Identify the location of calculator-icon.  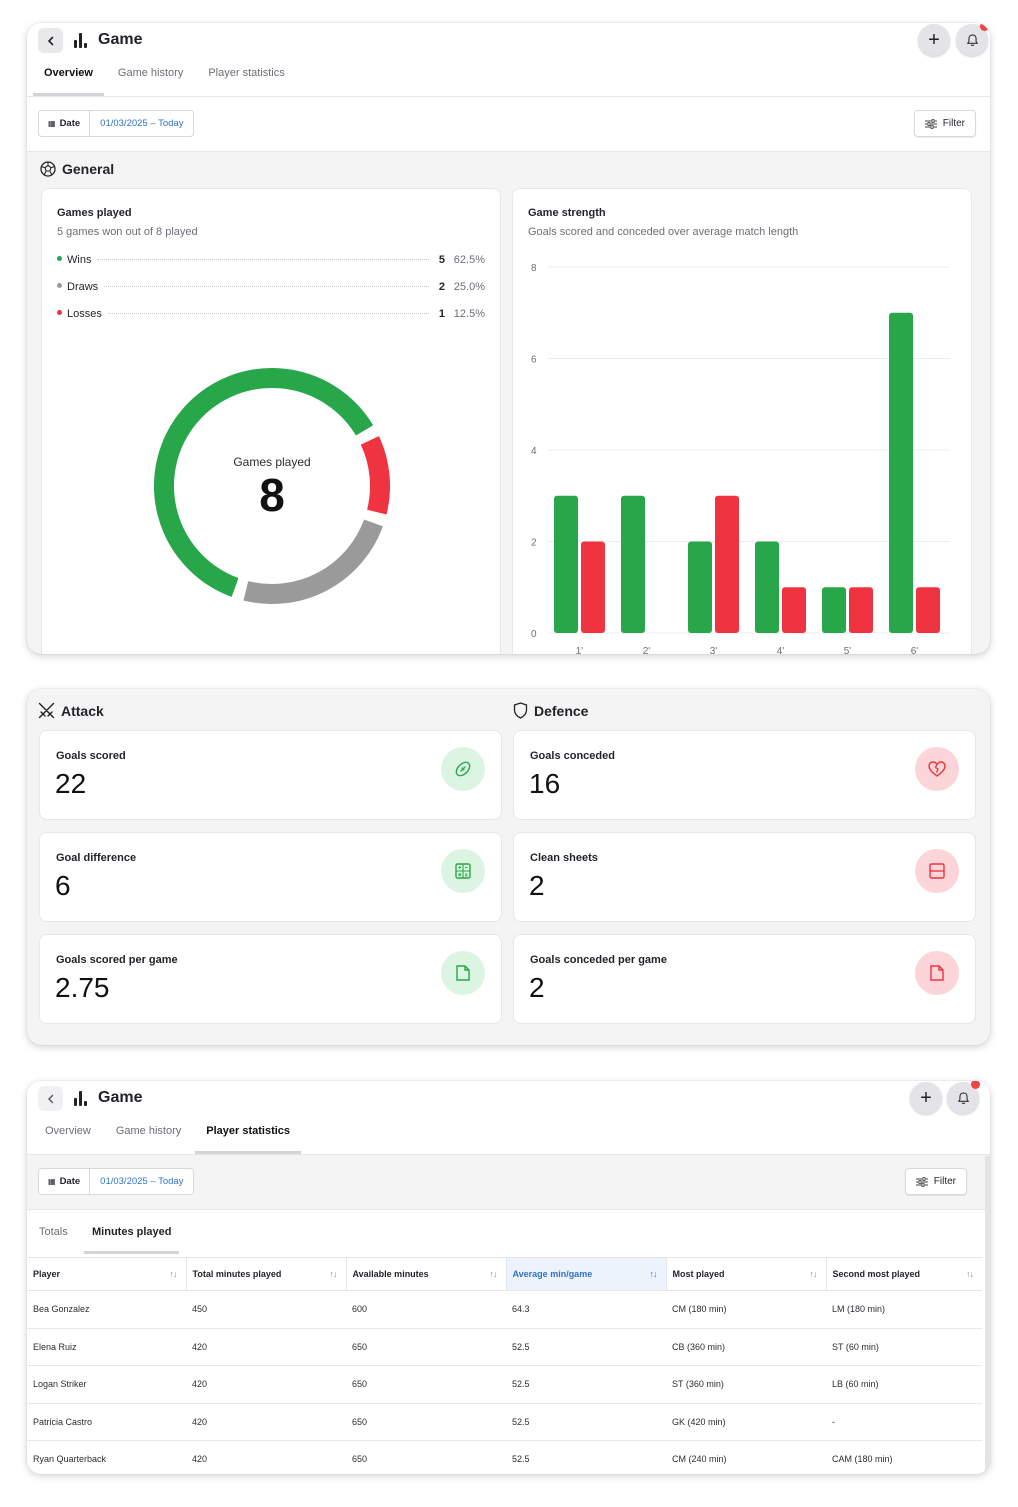
(463, 871).